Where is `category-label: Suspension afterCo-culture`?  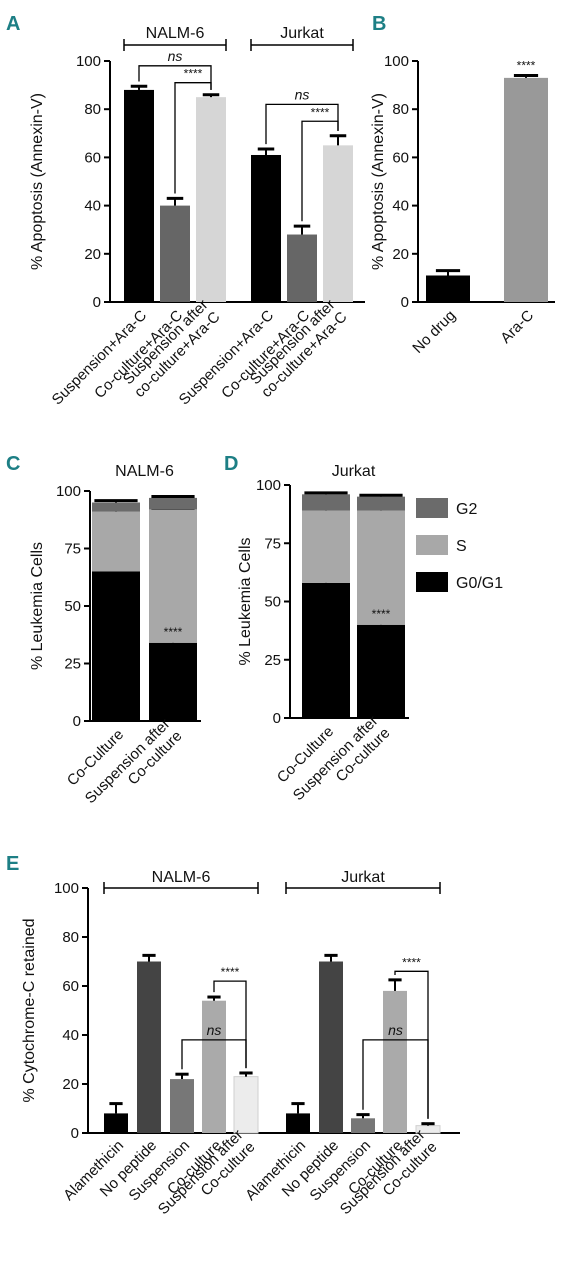
category-label: Suspension afterCo-culture is located at coordinates (207, 1178).